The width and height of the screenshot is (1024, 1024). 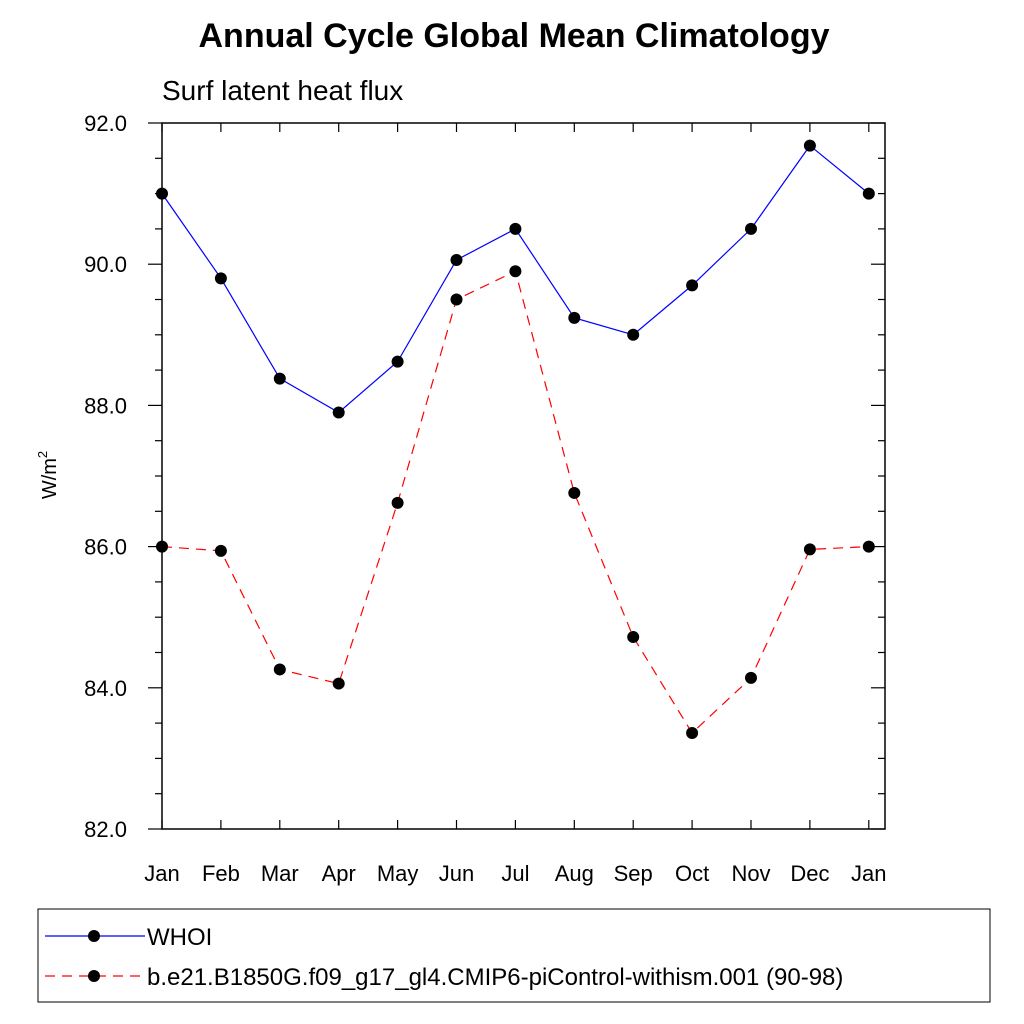 I want to click on y-axis-title: W/m2, so click(x=48, y=475).